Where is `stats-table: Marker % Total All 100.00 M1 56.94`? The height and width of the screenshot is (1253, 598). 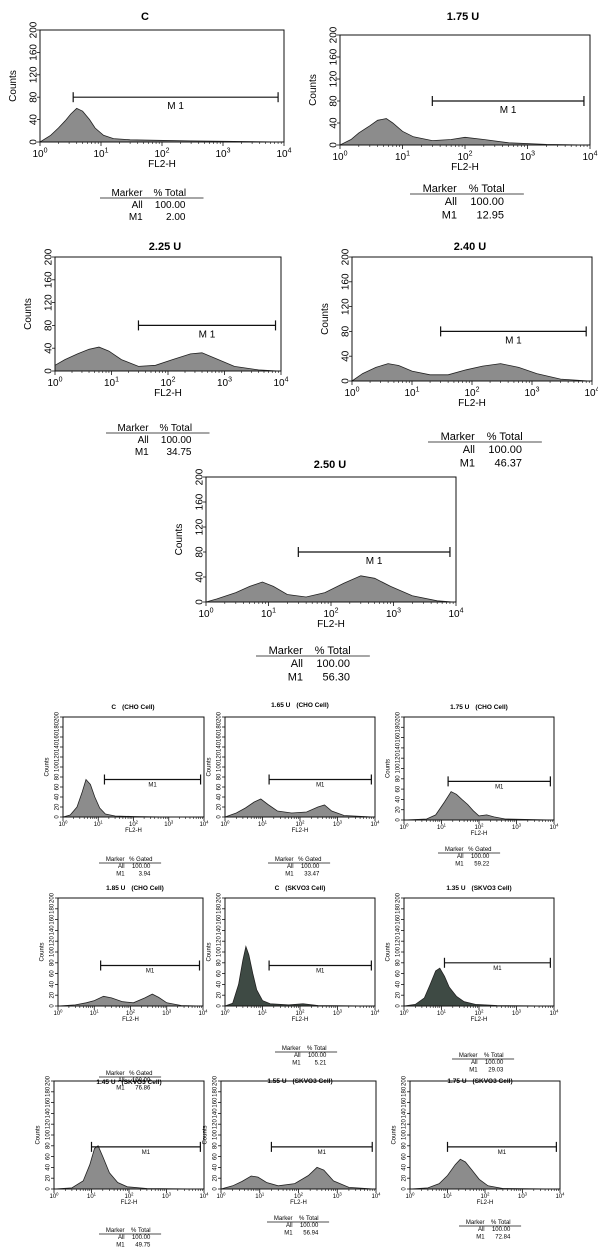
stats-table: Marker % Total All 100.00 M1 56.94 is located at coordinates (298, 1226).